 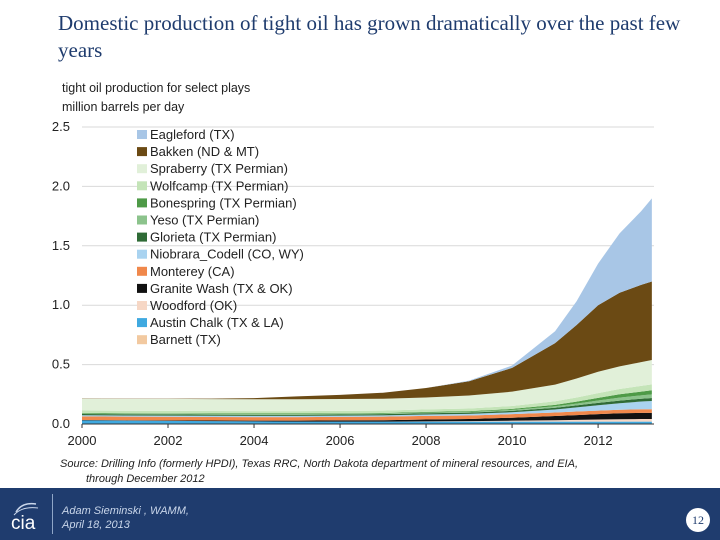 I want to click on y-tick-label: 0.0, so click(x=61, y=423).